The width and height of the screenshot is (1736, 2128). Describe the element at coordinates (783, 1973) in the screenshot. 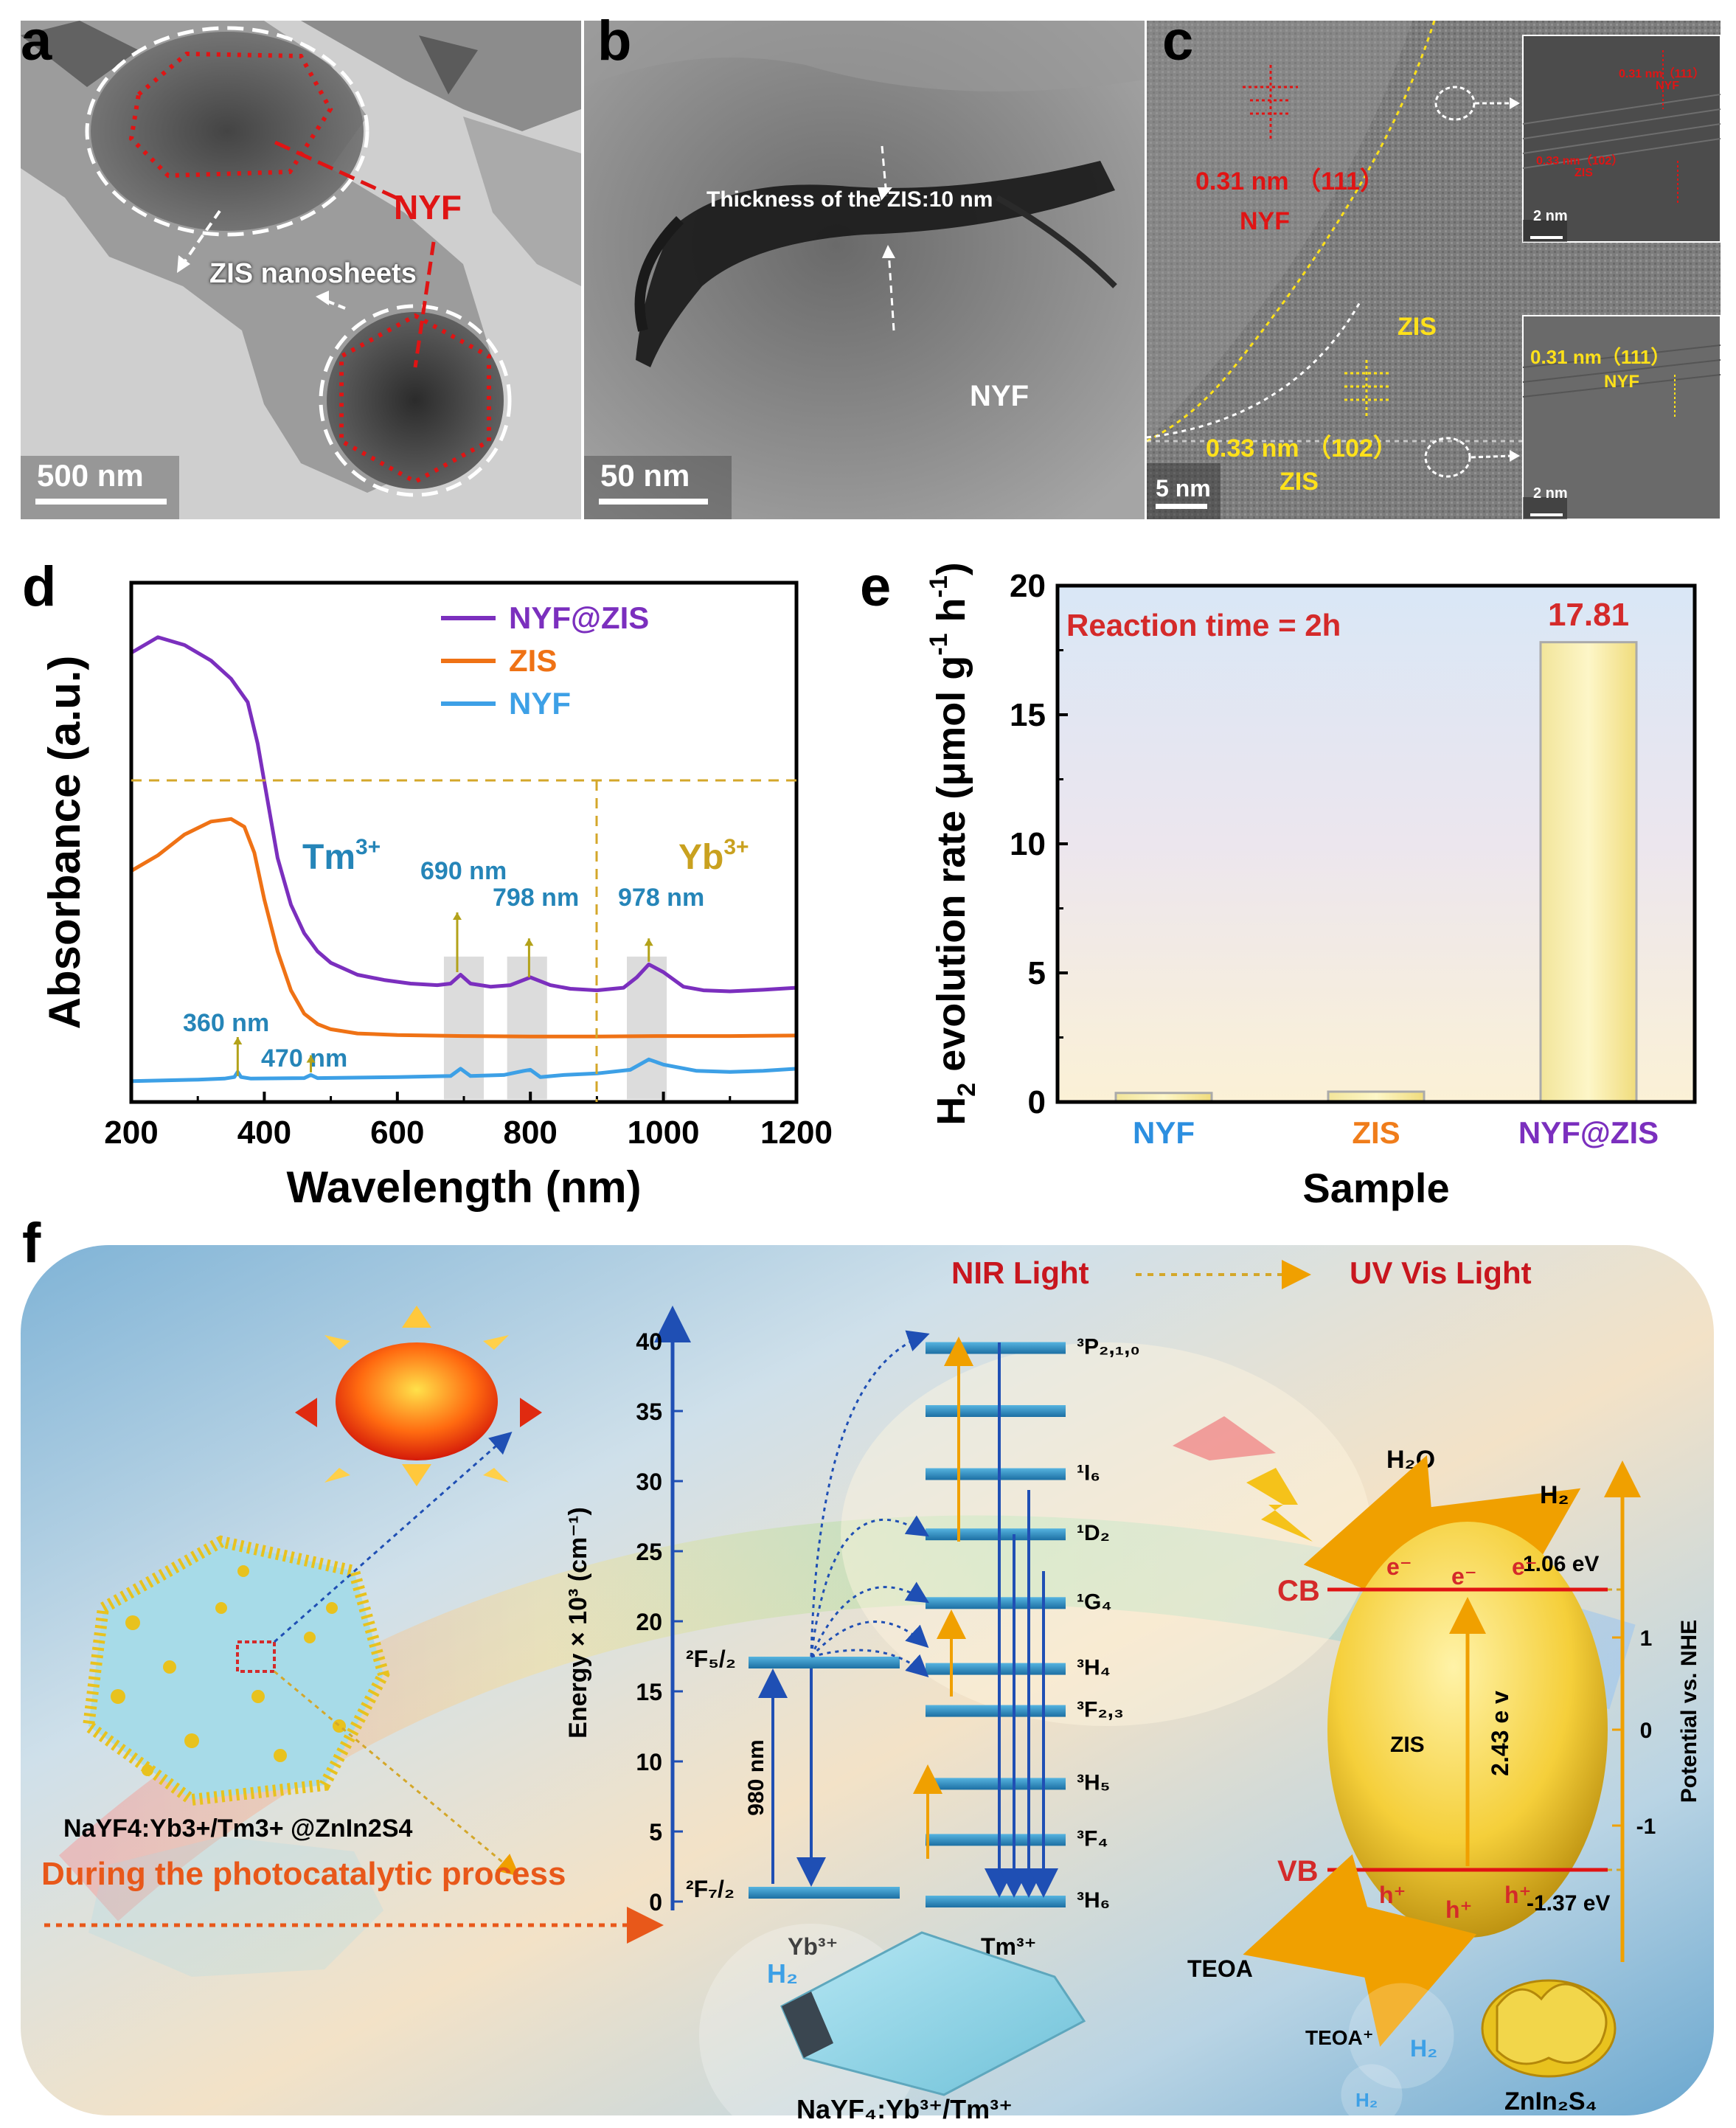

I see `bubble-h2-left: H₂` at that location.